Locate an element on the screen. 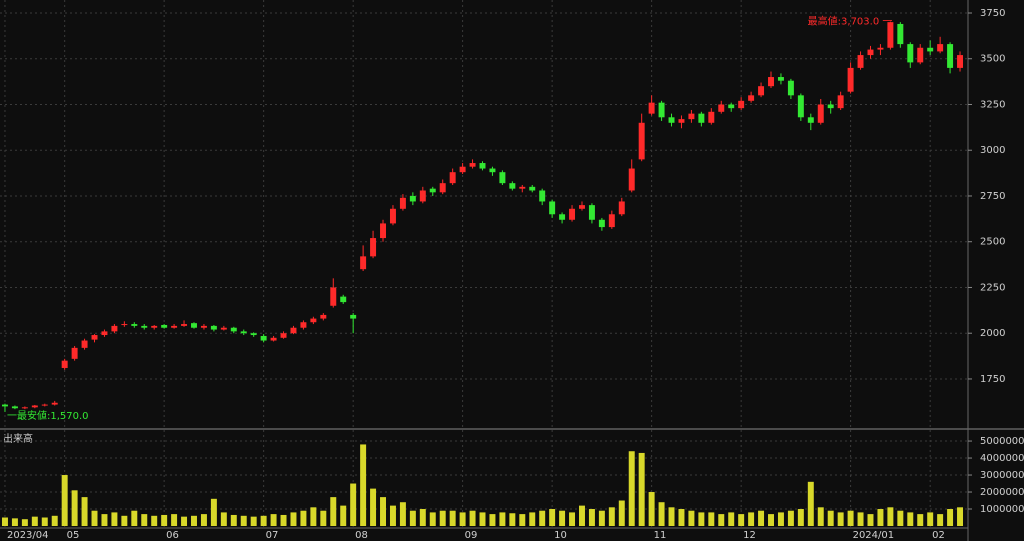 The image size is (1024, 541). x-tick-label: 10 is located at coordinates (560, 535).